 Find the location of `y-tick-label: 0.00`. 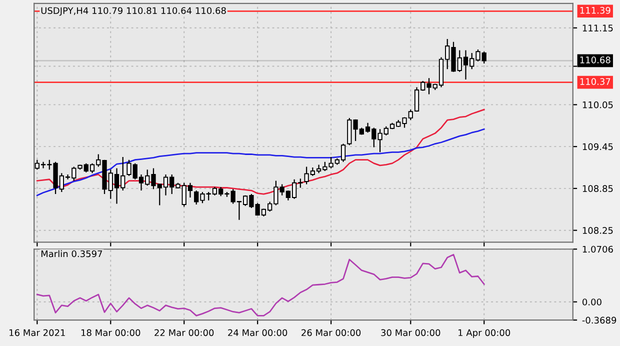

y-tick-label: 0.00 is located at coordinates (592, 302).